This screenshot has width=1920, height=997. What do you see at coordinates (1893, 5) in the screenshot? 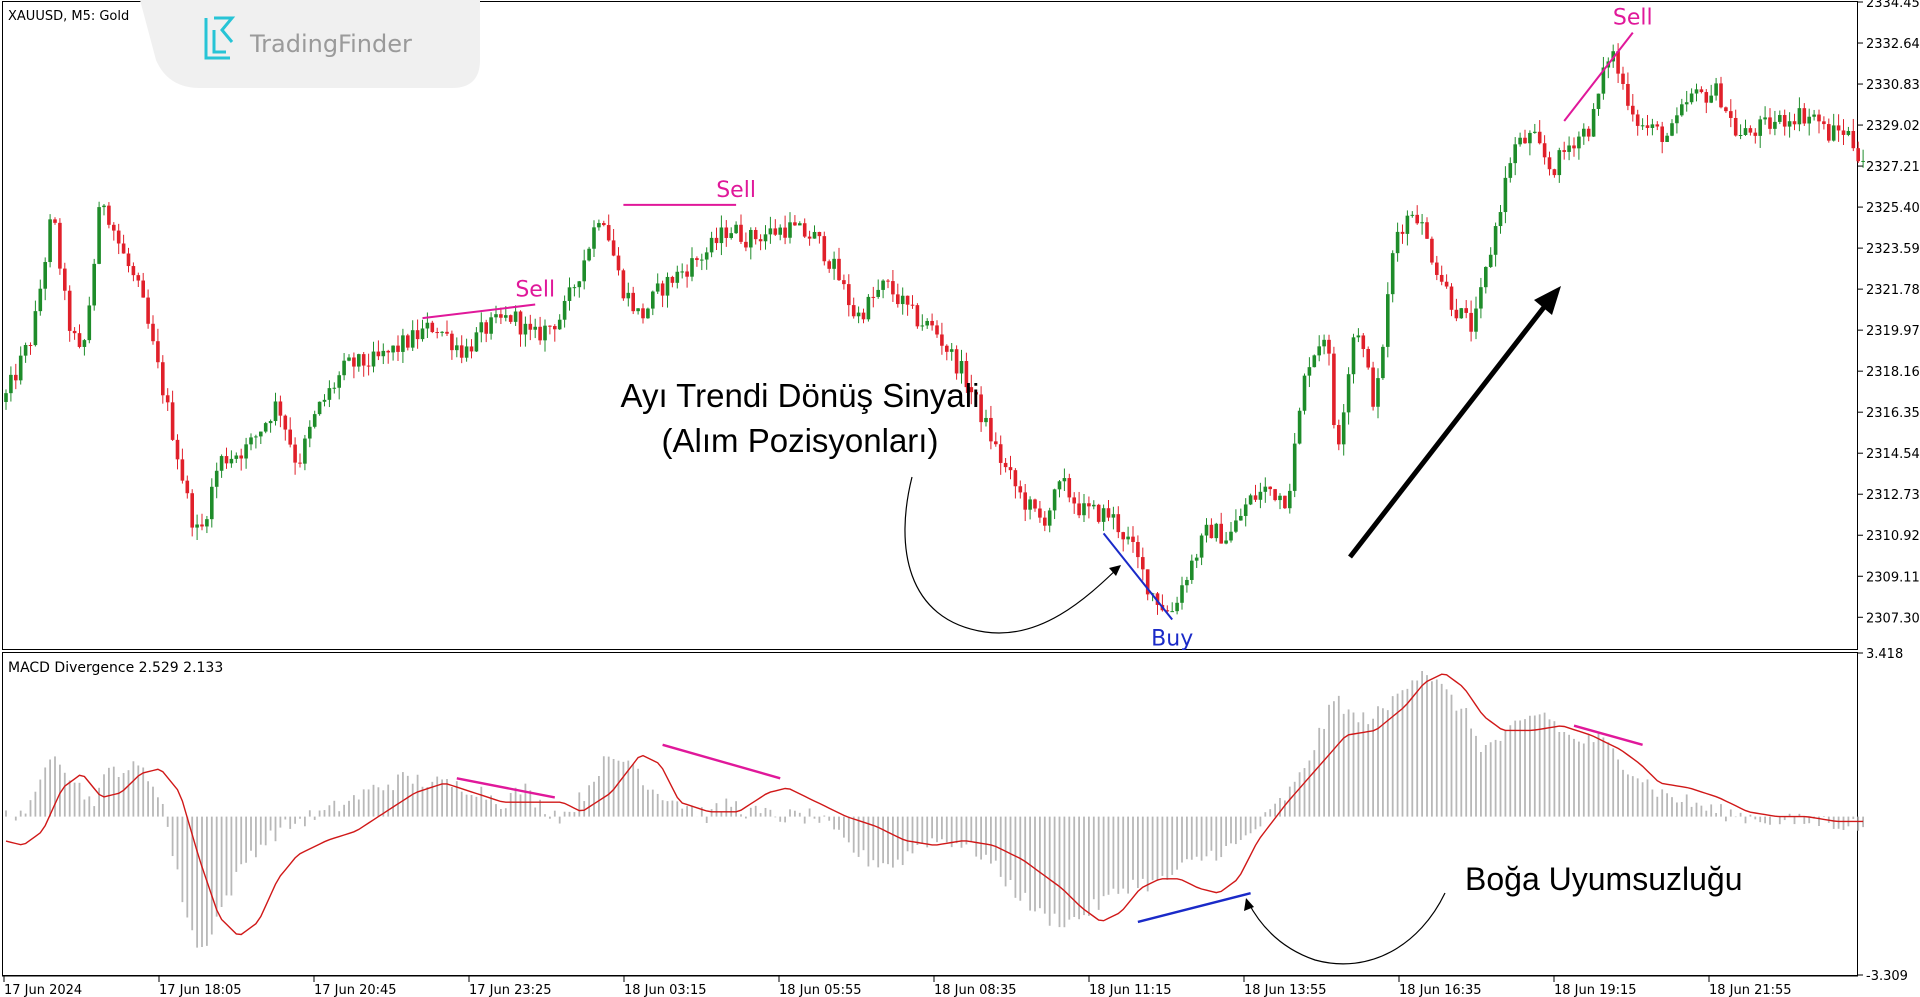
I see `price-tick-label: 2334.45` at bounding box center [1893, 5].